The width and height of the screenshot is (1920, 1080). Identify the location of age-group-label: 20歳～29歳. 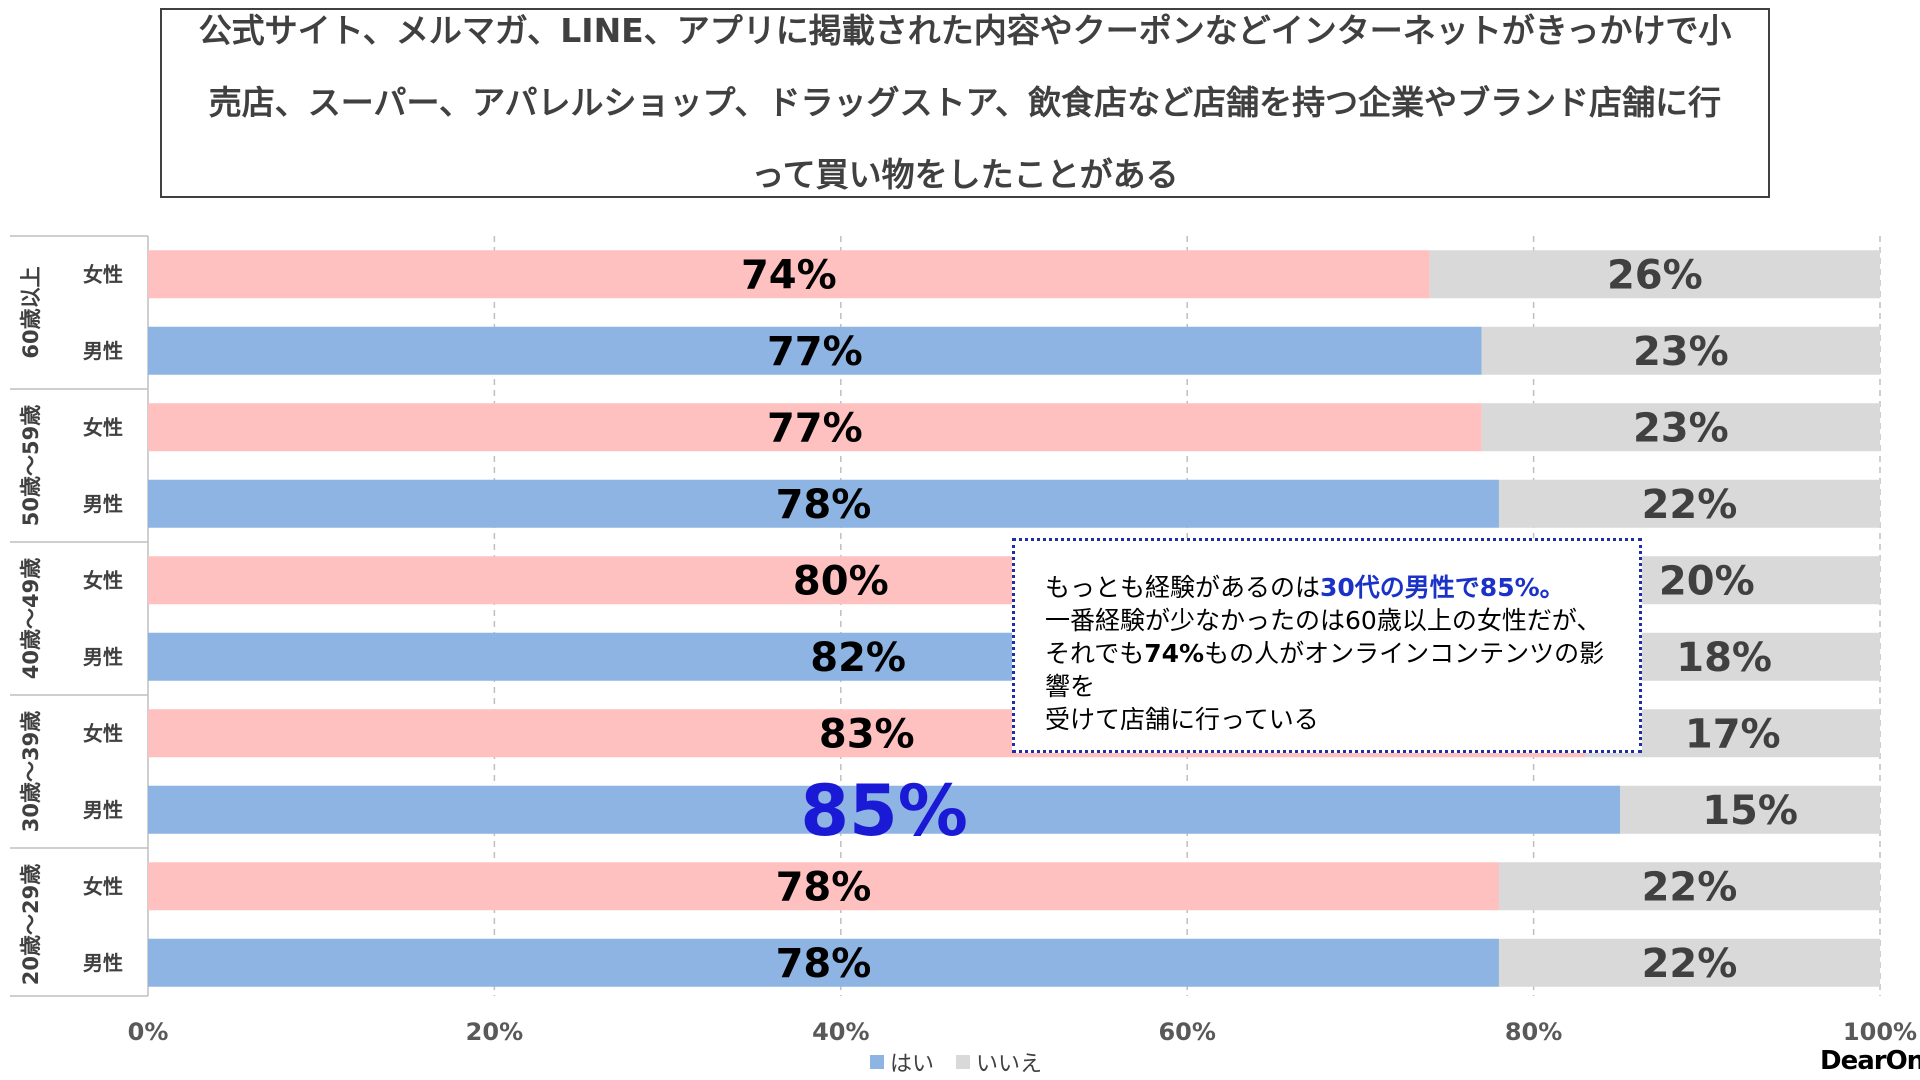
(31, 924).